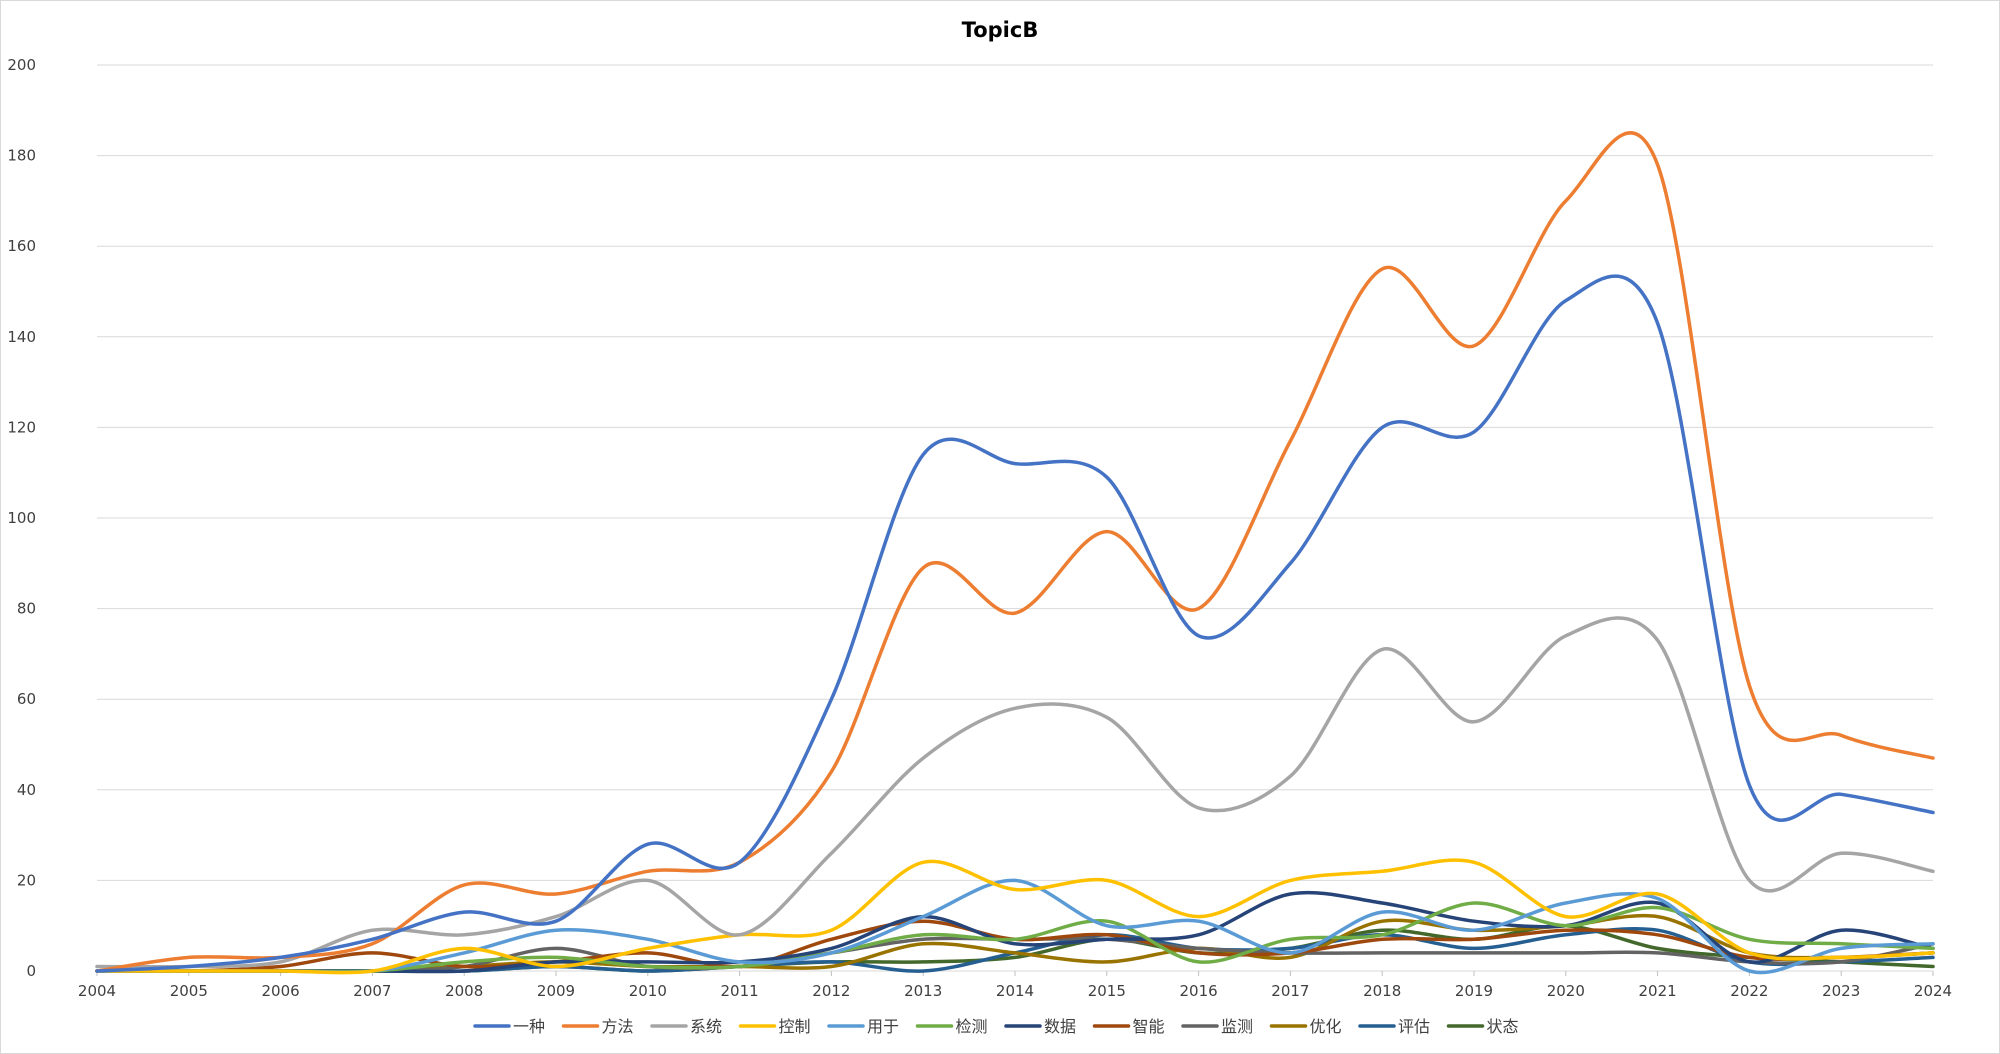  Describe the element at coordinates (1149, 1026) in the screenshot. I see `legend-label: 智能` at that location.